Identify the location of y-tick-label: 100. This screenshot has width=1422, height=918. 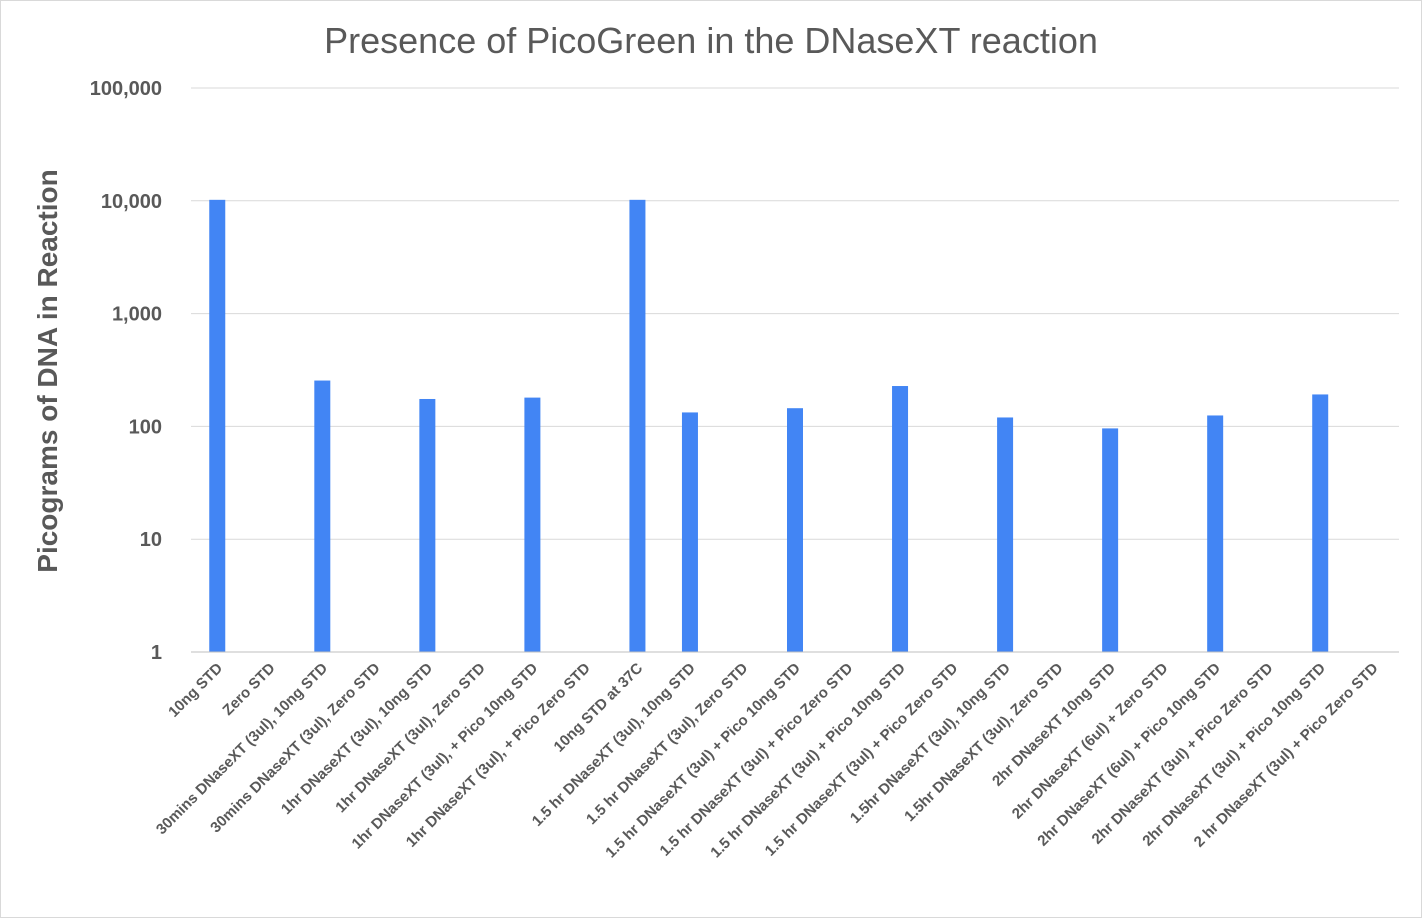
(145, 427).